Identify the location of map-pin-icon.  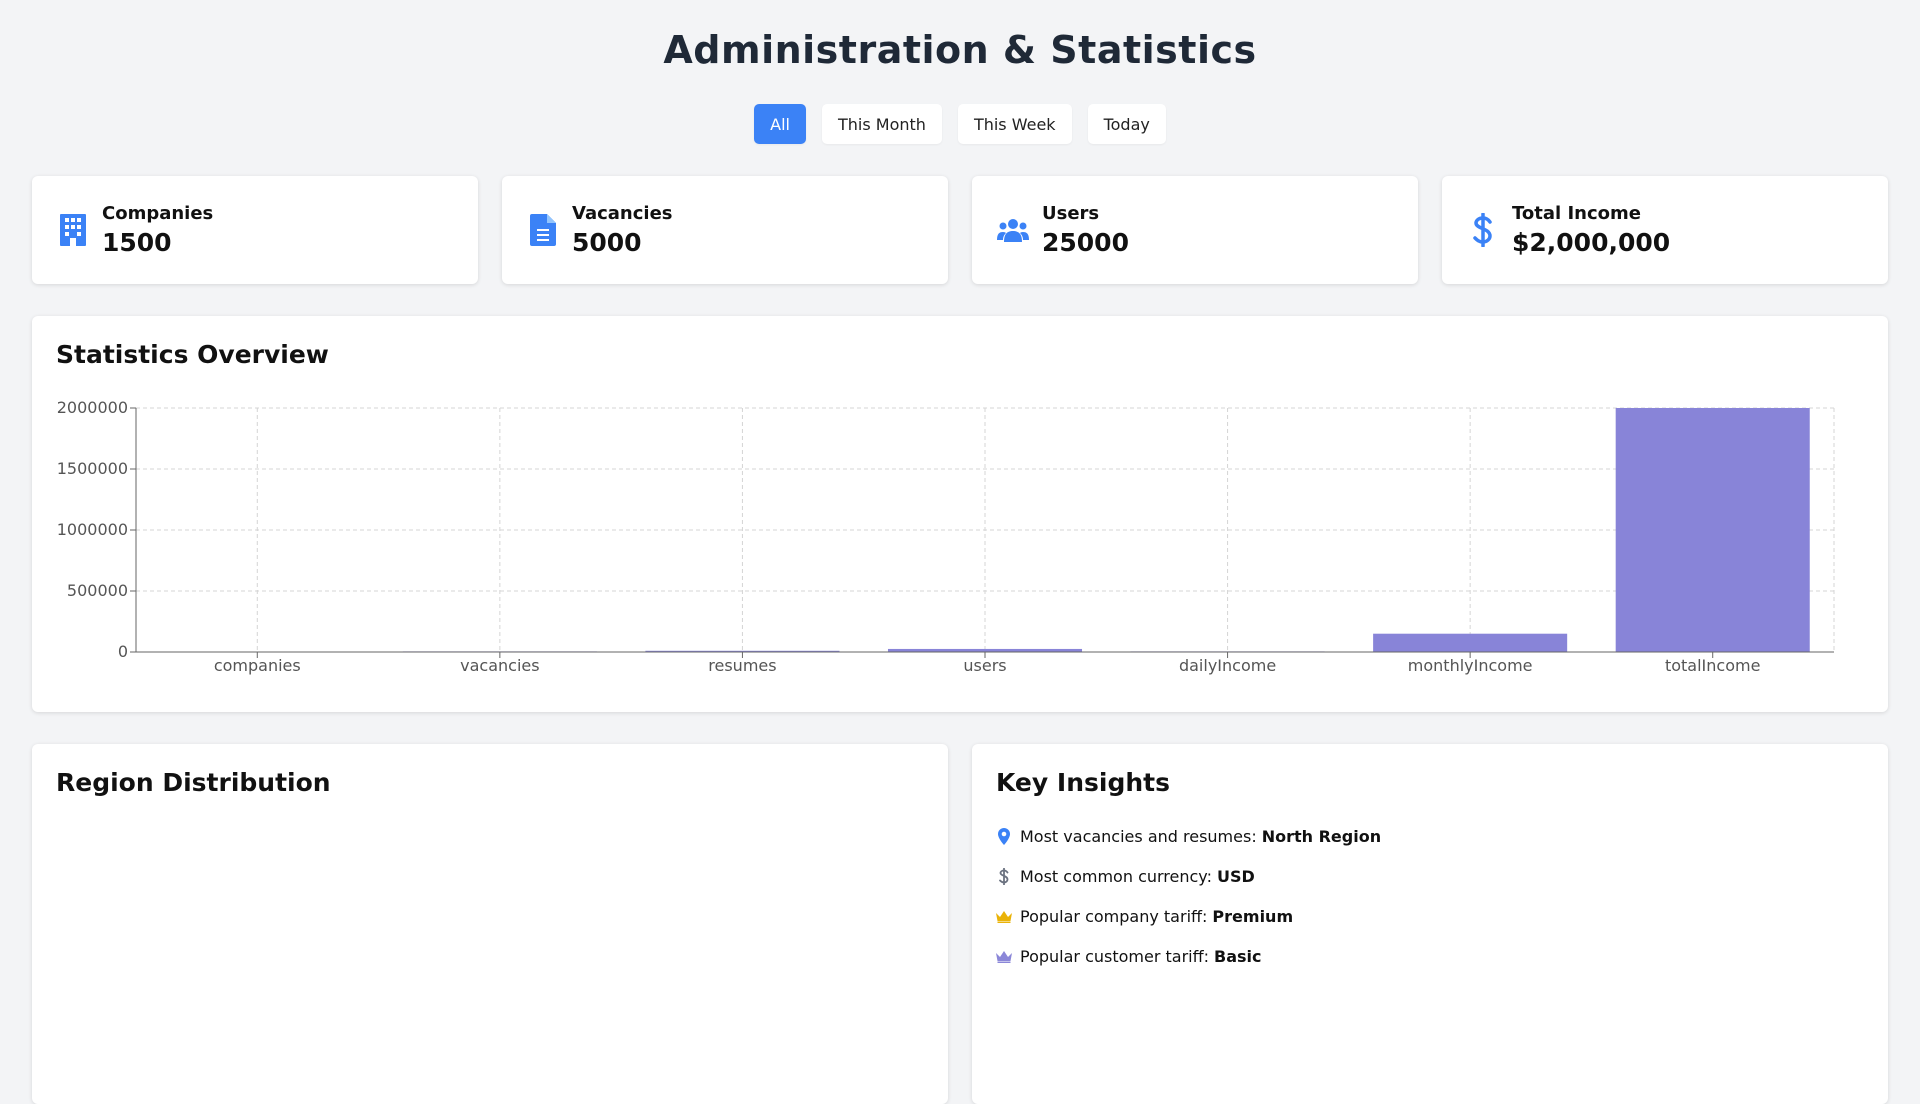
(1004, 836).